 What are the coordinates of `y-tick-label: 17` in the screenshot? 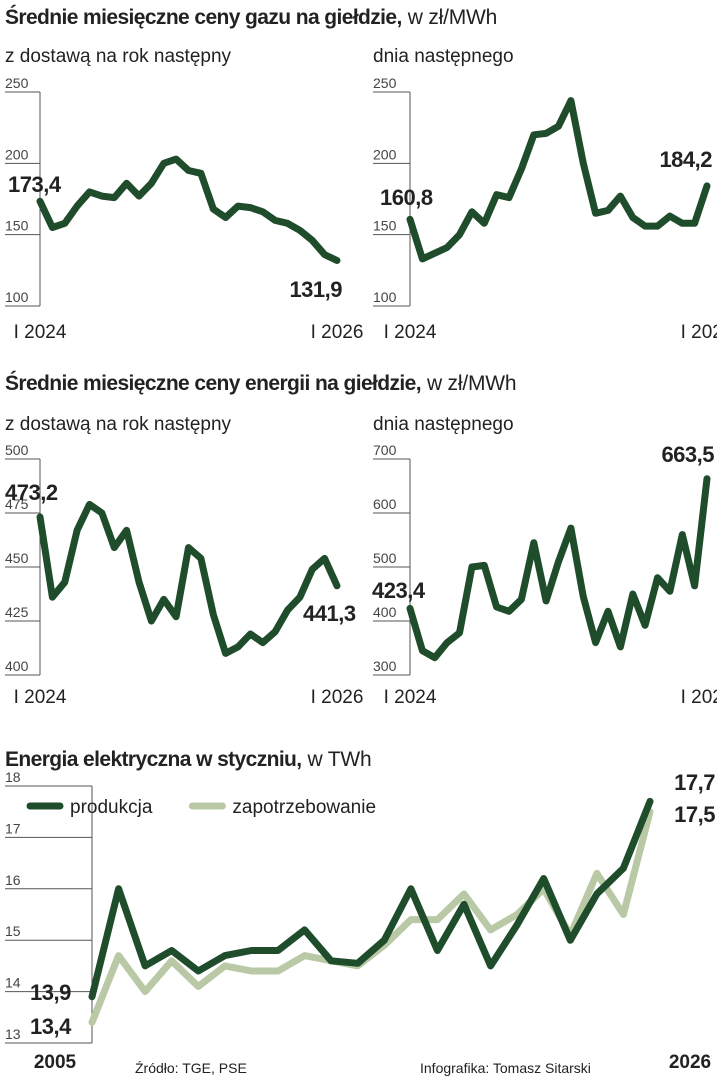 It's located at (13, 828).